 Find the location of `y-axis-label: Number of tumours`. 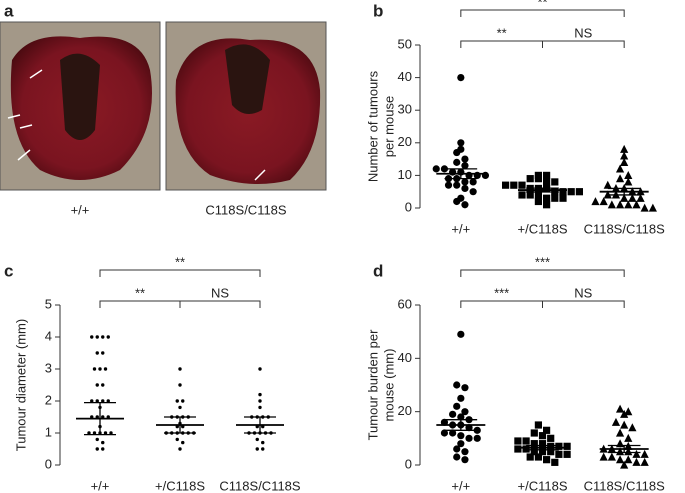

y-axis-label: Number of tumours is located at coordinates (372, 126).